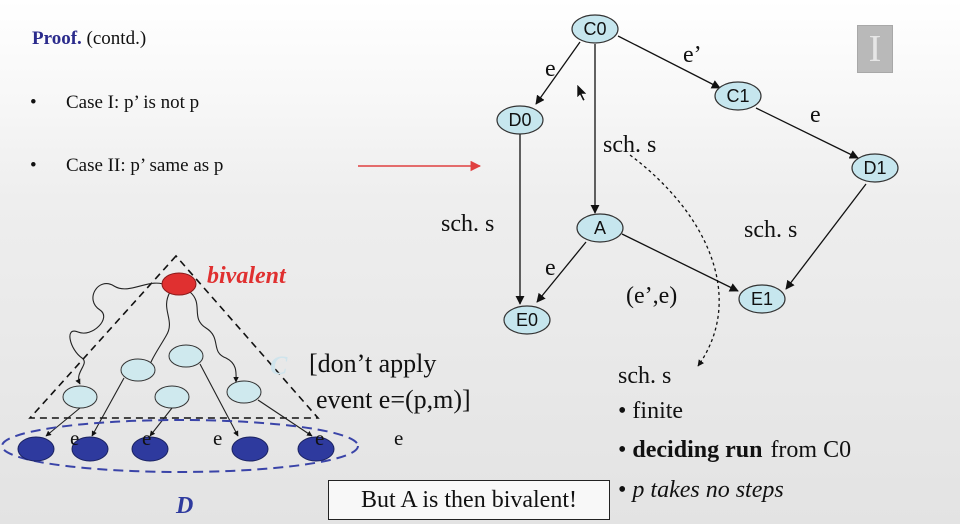 This screenshot has width=960, height=524. I want to click on label-c0-a: sch. s, so click(629, 145).